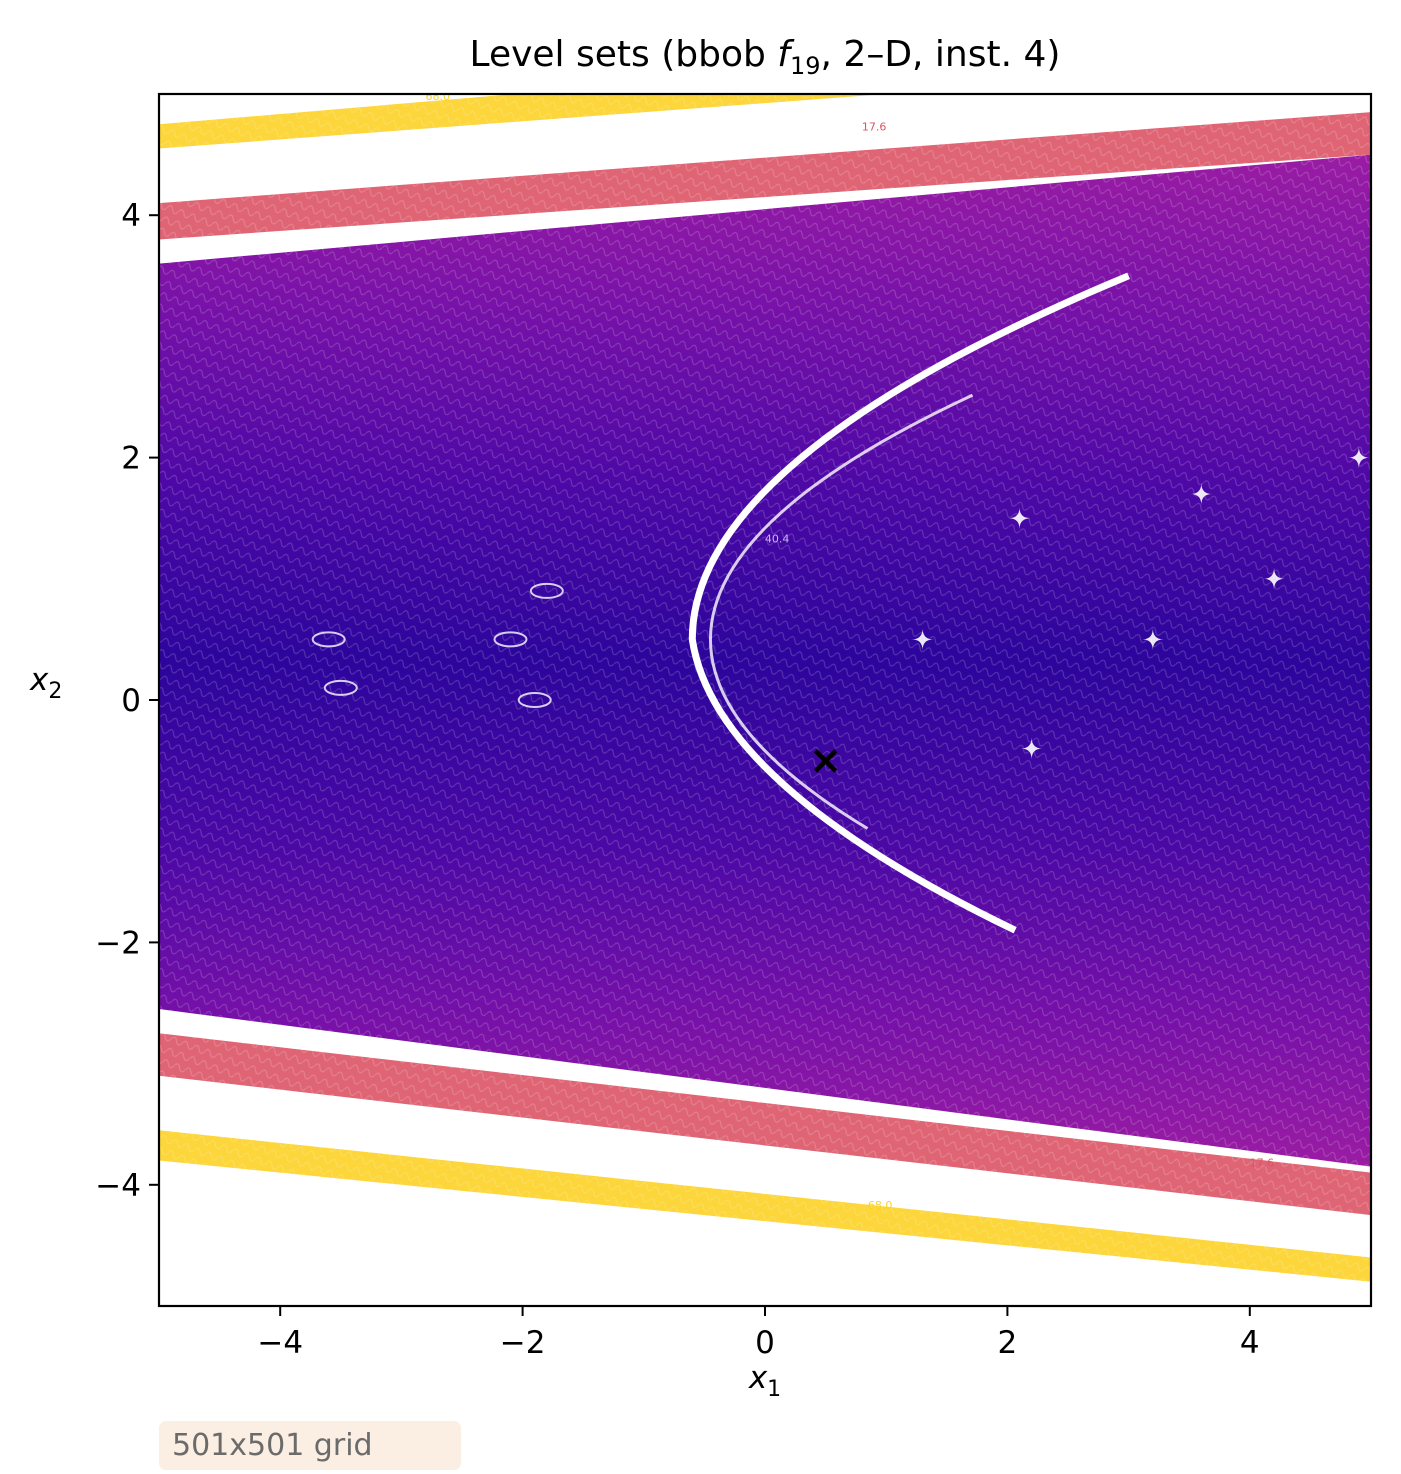  What do you see at coordinates (131, 459) in the screenshot?
I see `y-tick-label: 2` at bounding box center [131, 459].